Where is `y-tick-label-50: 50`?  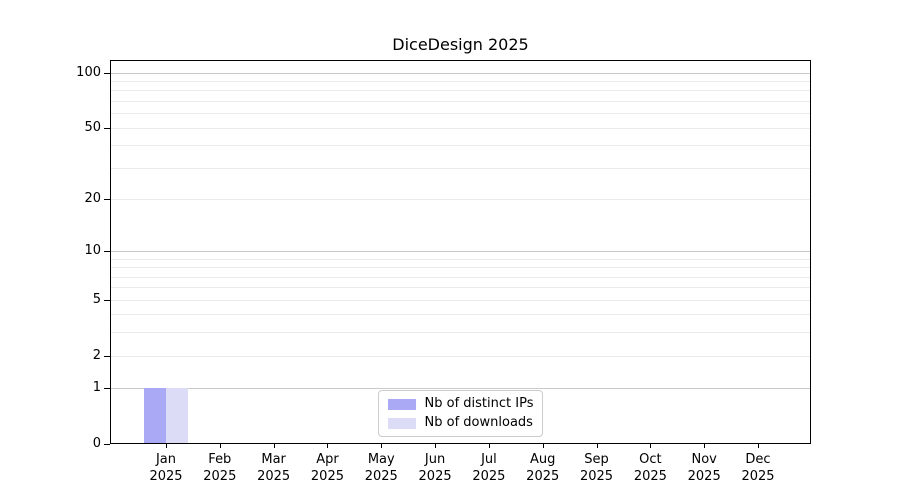
y-tick-label-50: 50 is located at coordinates (92, 127).